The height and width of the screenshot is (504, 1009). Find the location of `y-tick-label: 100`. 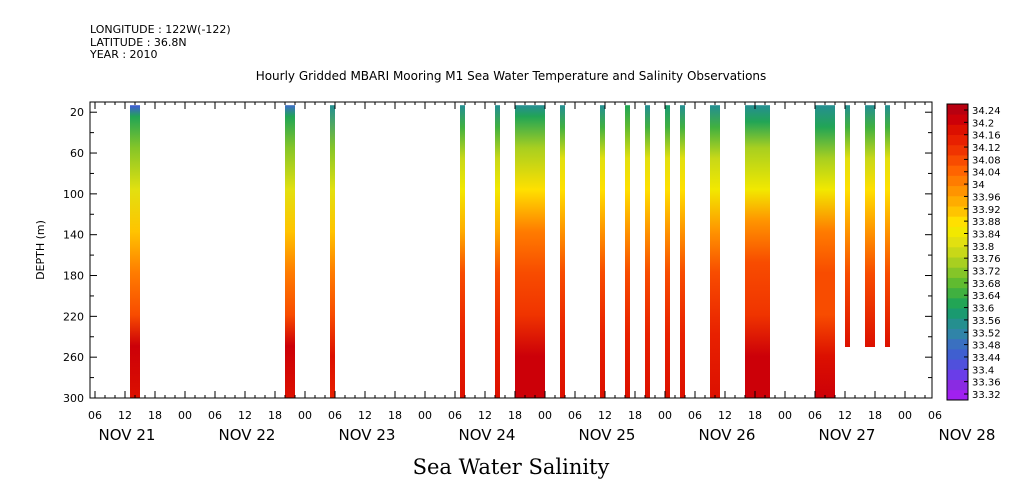

y-tick-label: 100 is located at coordinates (73, 194).